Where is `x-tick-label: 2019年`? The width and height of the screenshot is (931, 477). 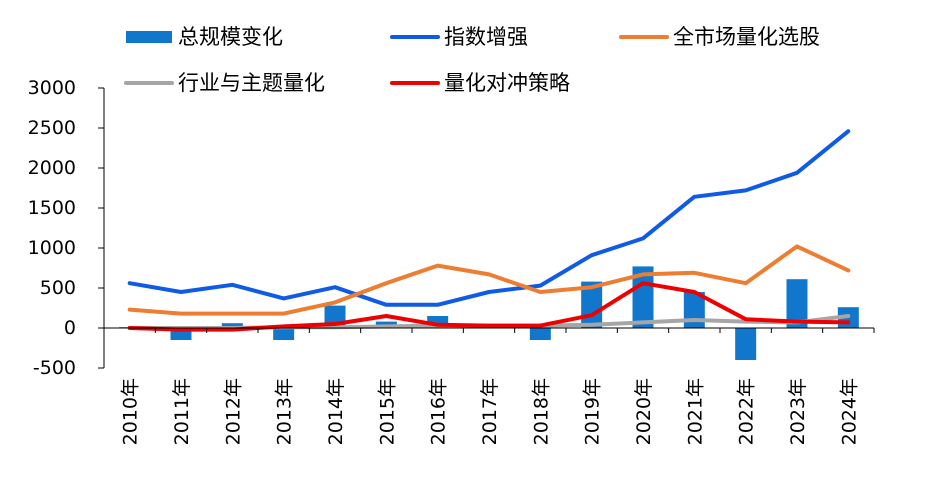
x-tick-label: 2019年 is located at coordinates (593, 411).